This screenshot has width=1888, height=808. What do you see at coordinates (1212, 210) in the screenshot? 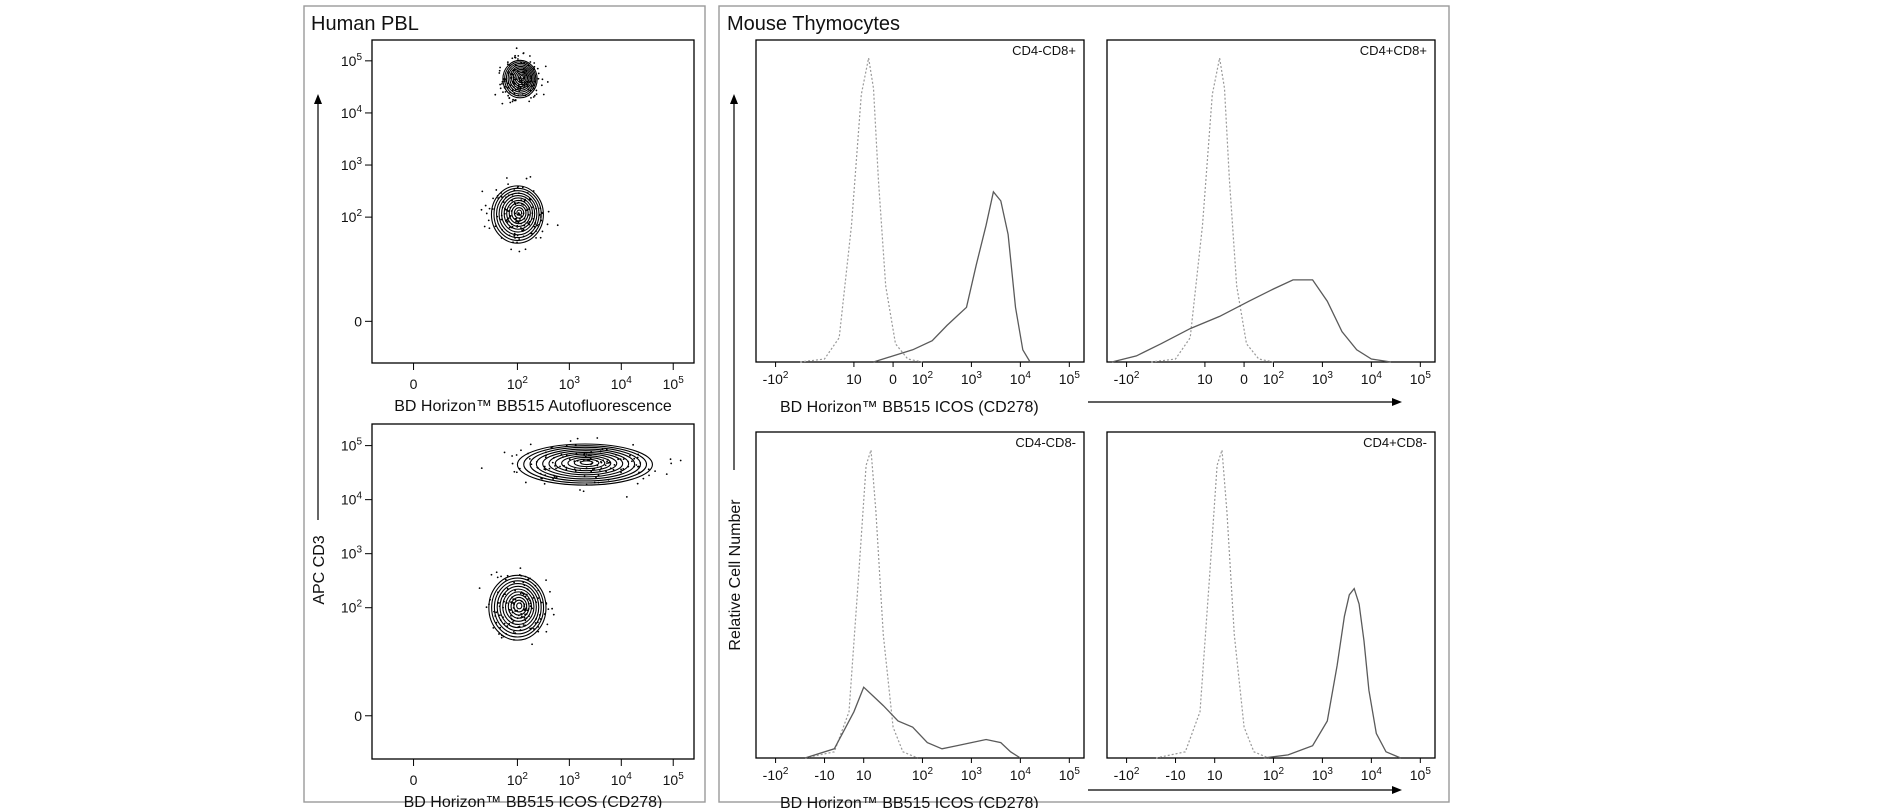
I see `isotype-control-curve` at bounding box center [1212, 210].